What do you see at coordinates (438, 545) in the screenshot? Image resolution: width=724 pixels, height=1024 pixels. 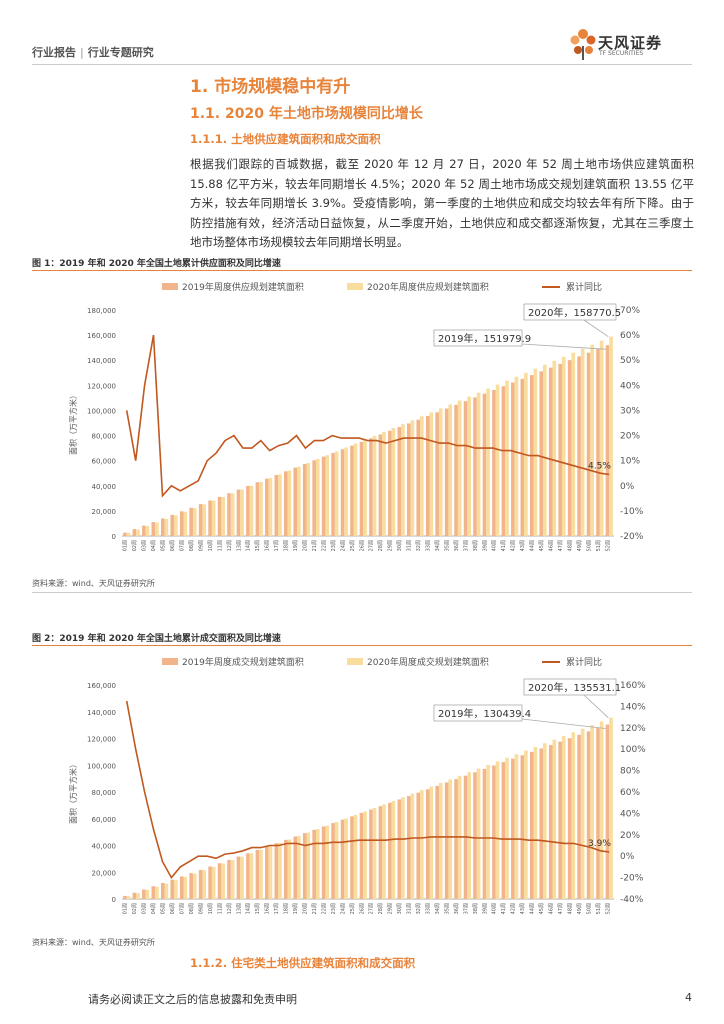 I see `x-tick-label: 34周` at bounding box center [438, 545].